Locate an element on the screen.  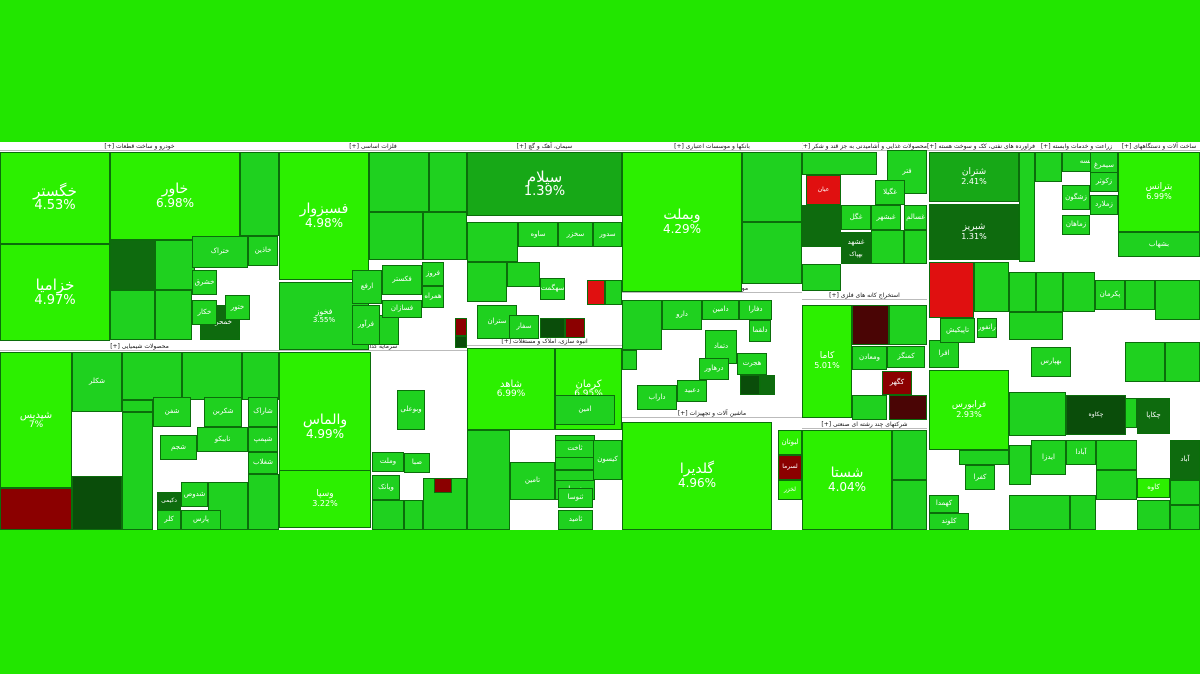
treemap-tile: خاور 6.98% is located at coordinates (175, 196).